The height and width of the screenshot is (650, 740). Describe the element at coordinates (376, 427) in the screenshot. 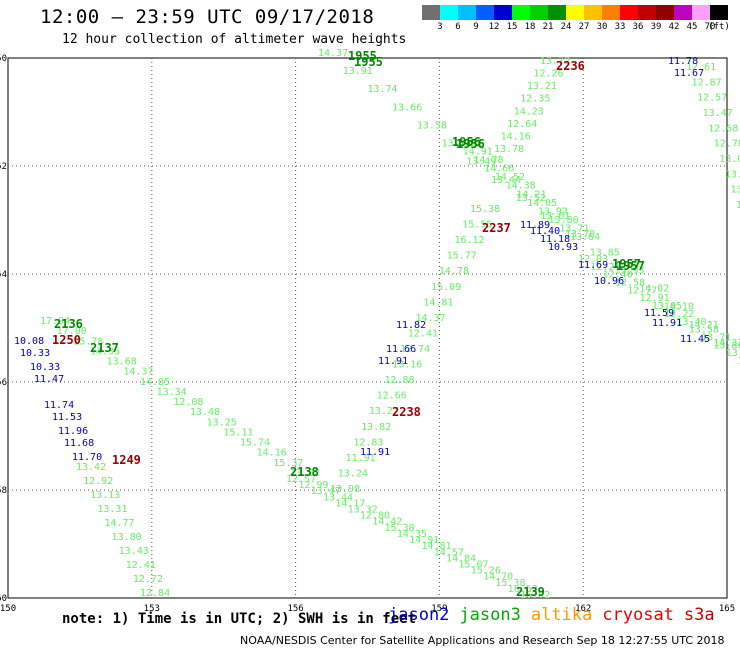

I see `wave-height-value: 13.82` at that location.